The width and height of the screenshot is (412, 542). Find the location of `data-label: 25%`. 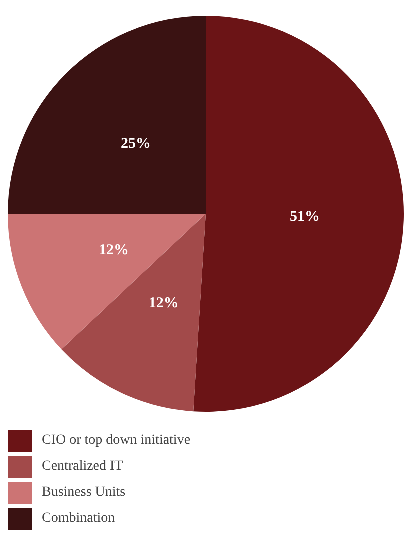

data-label: 25% is located at coordinates (135, 144).